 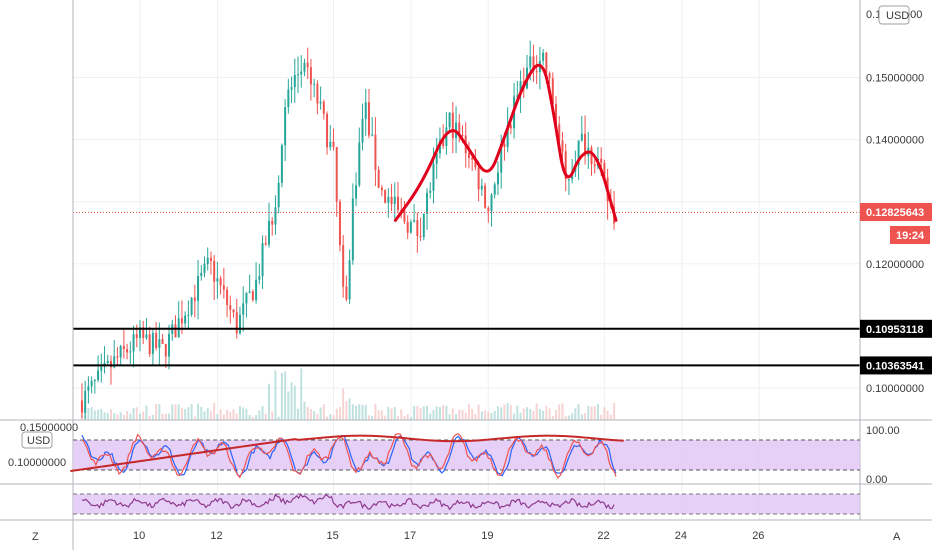 What do you see at coordinates (37, 440) in the screenshot?
I see `volume-currency-badge` at bounding box center [37, 440].